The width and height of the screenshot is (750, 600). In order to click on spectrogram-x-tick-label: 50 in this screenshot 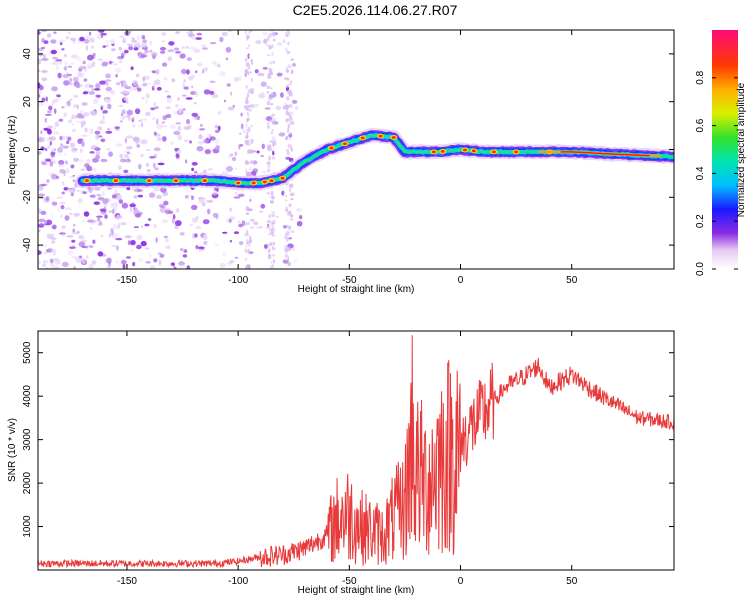, I will do `click(572, 280)`.